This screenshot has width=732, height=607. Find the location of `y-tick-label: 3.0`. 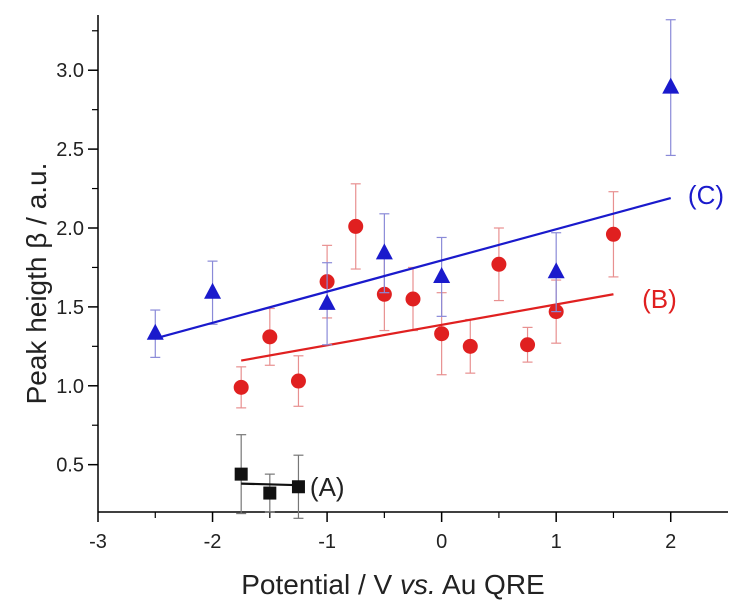

y-tick-label: 3.0 is located at coordinates (70, 71).